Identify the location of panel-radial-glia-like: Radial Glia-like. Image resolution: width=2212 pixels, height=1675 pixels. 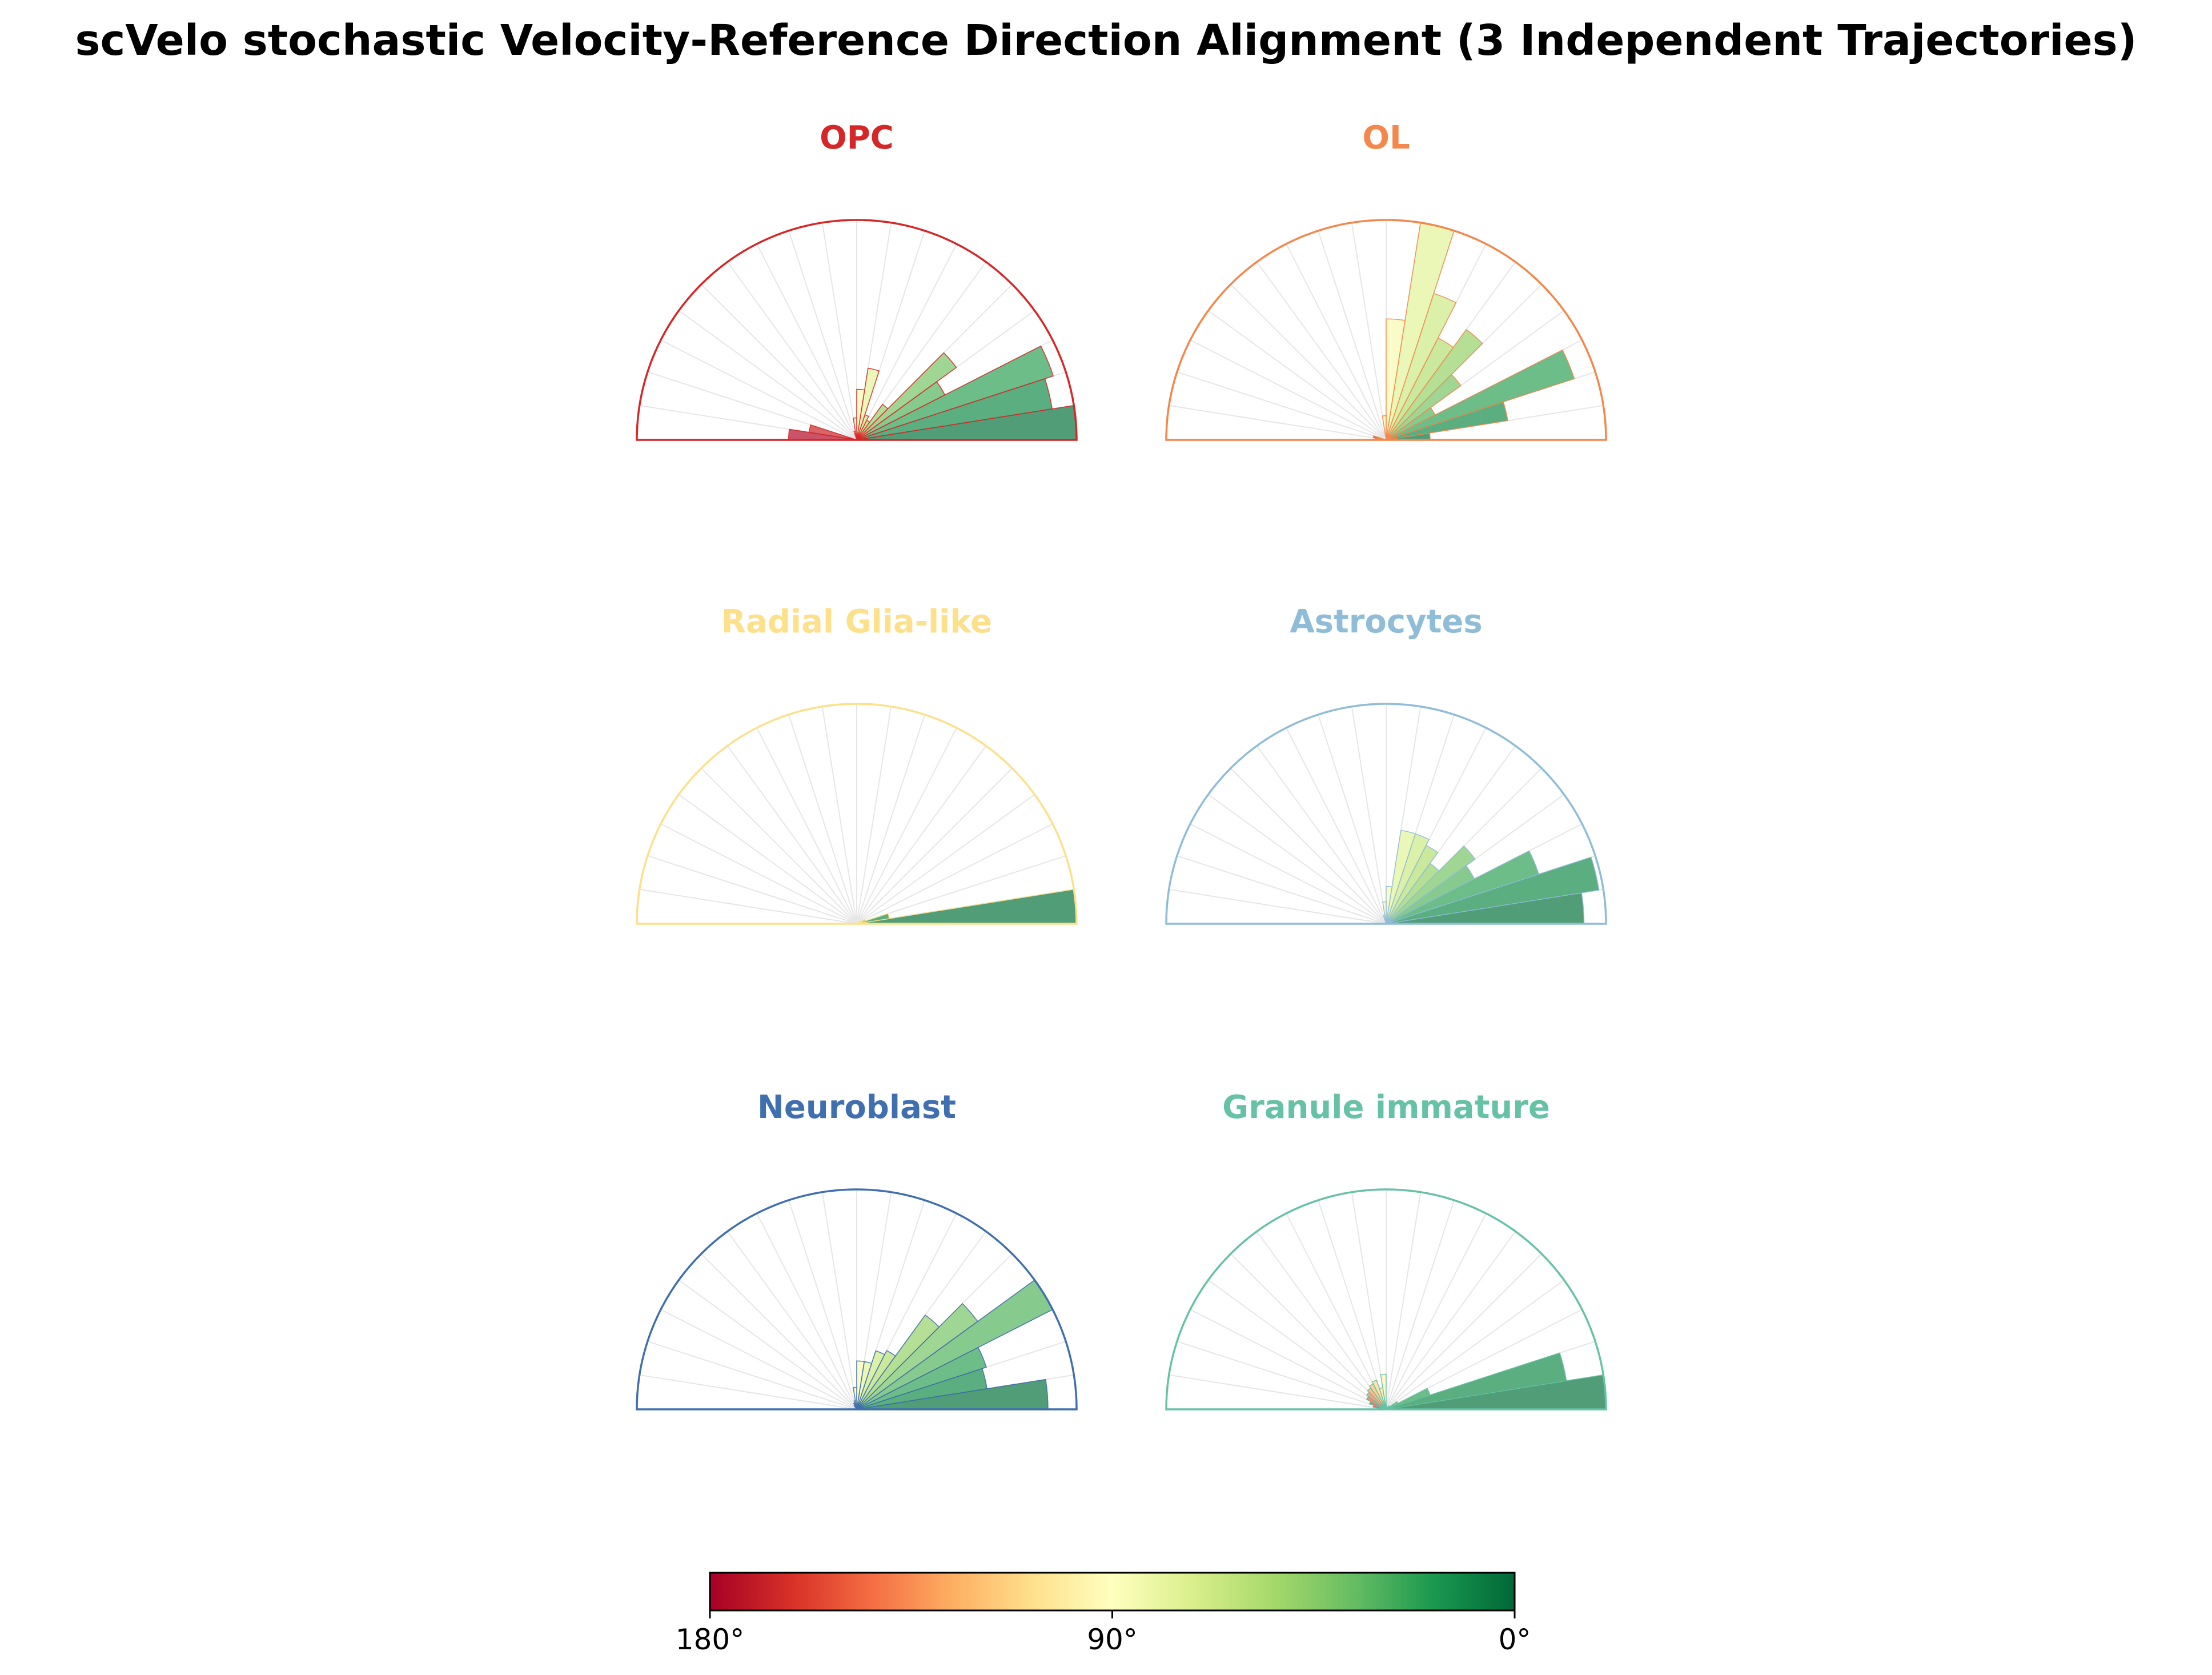
(857, 764).